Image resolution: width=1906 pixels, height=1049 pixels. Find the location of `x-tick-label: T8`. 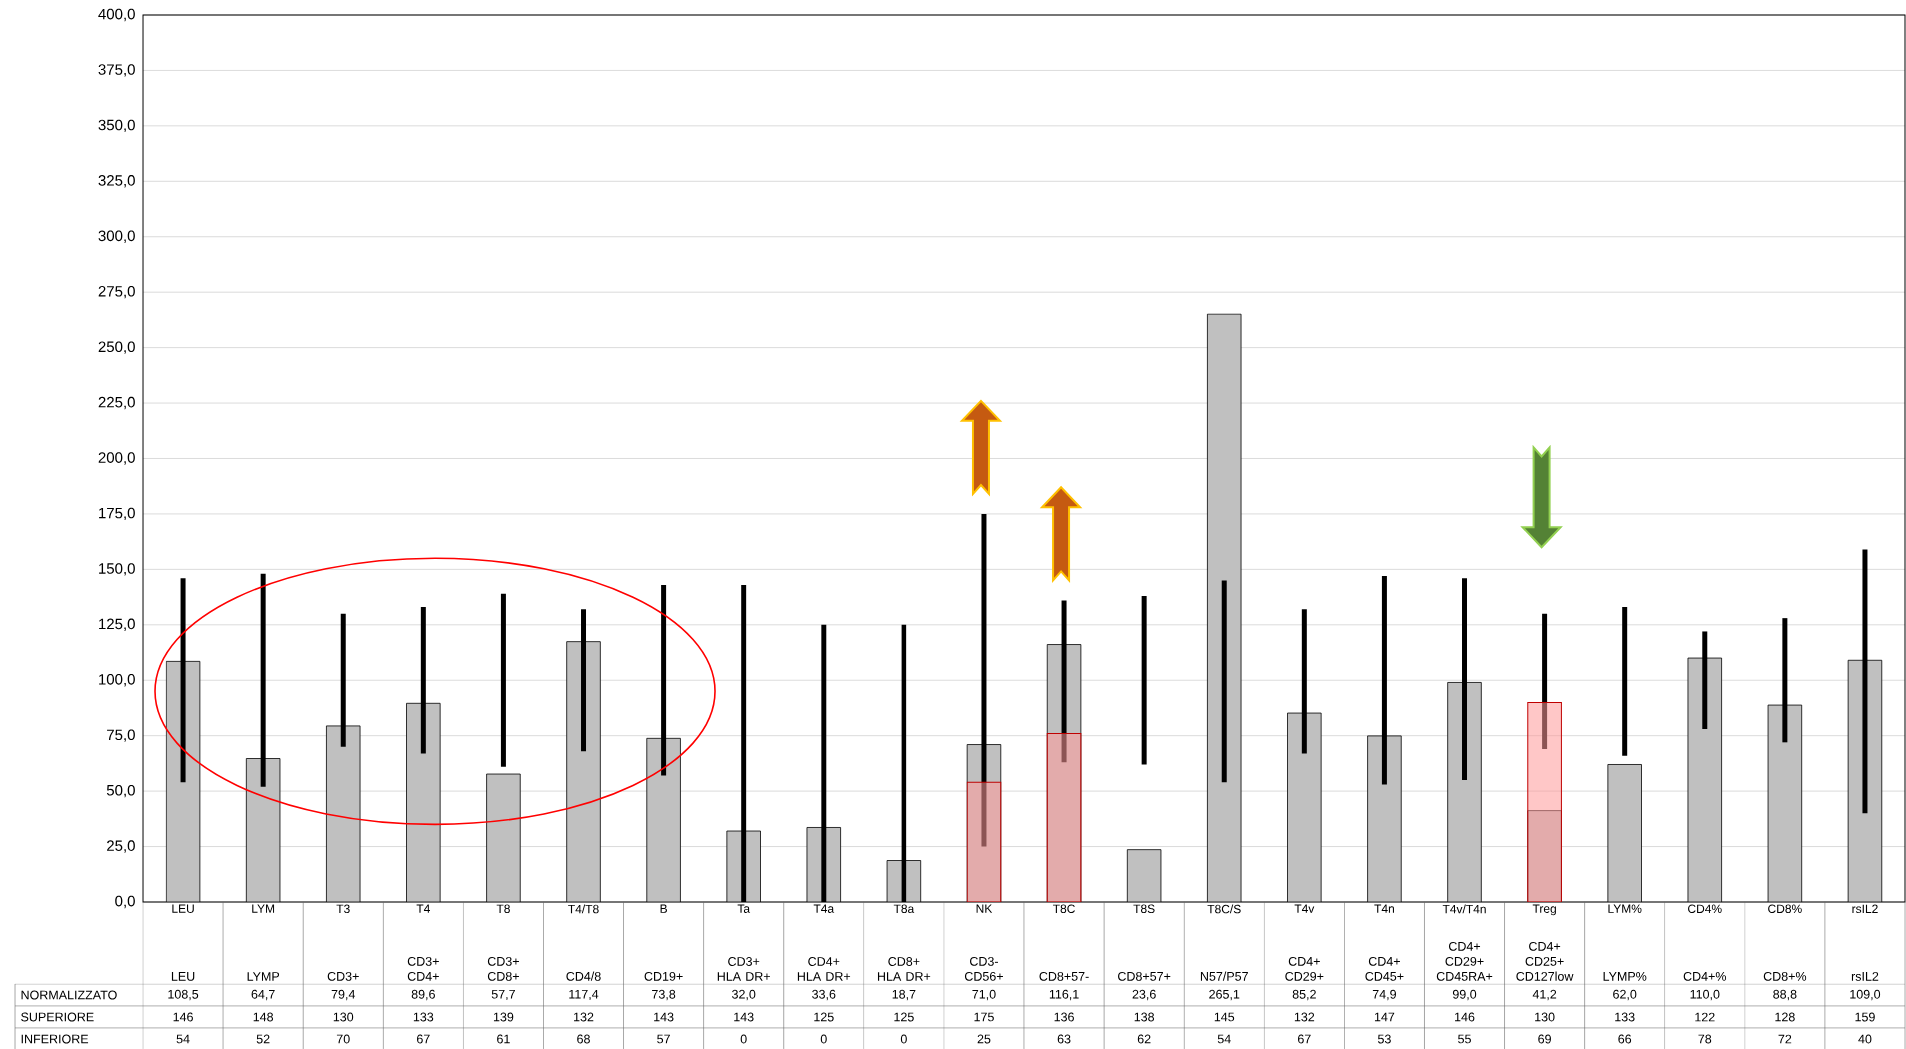

x-tick-label: T8 is located at coordinates (503, 909).